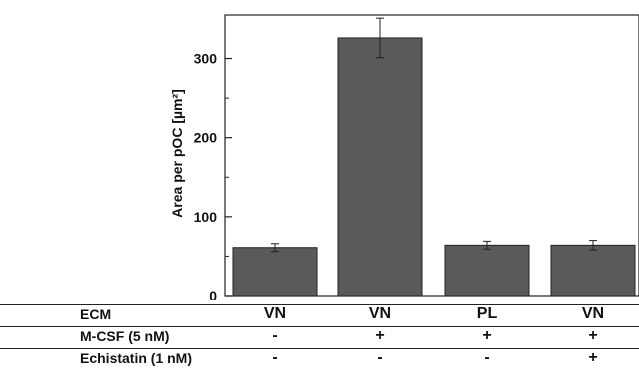  Describe the element at coordinates (319, 313) in the screenshot. I see `table-row: ECM VN VN PL VN` at that location.